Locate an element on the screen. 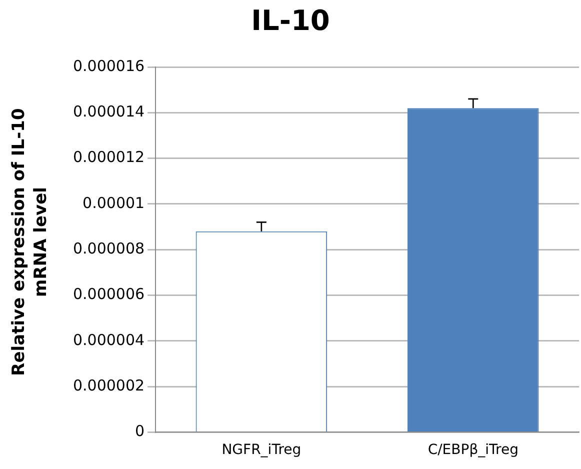 Image resolution: width=581 pixels, height=469 pixels. y-tick-label: 0.000008 is located at coordinates (108, 248).